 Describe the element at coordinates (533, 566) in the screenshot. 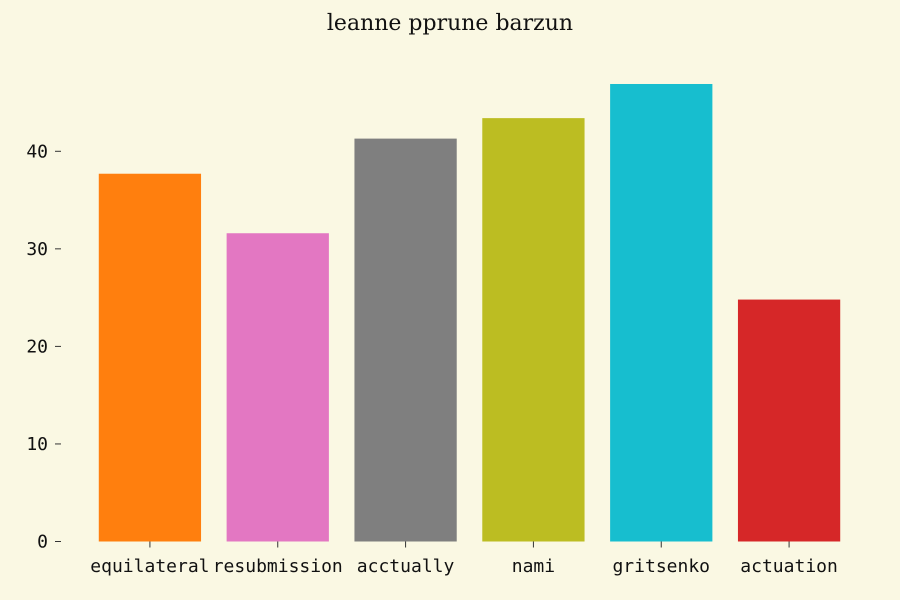

I see `x-tick-label: nami` at that location.